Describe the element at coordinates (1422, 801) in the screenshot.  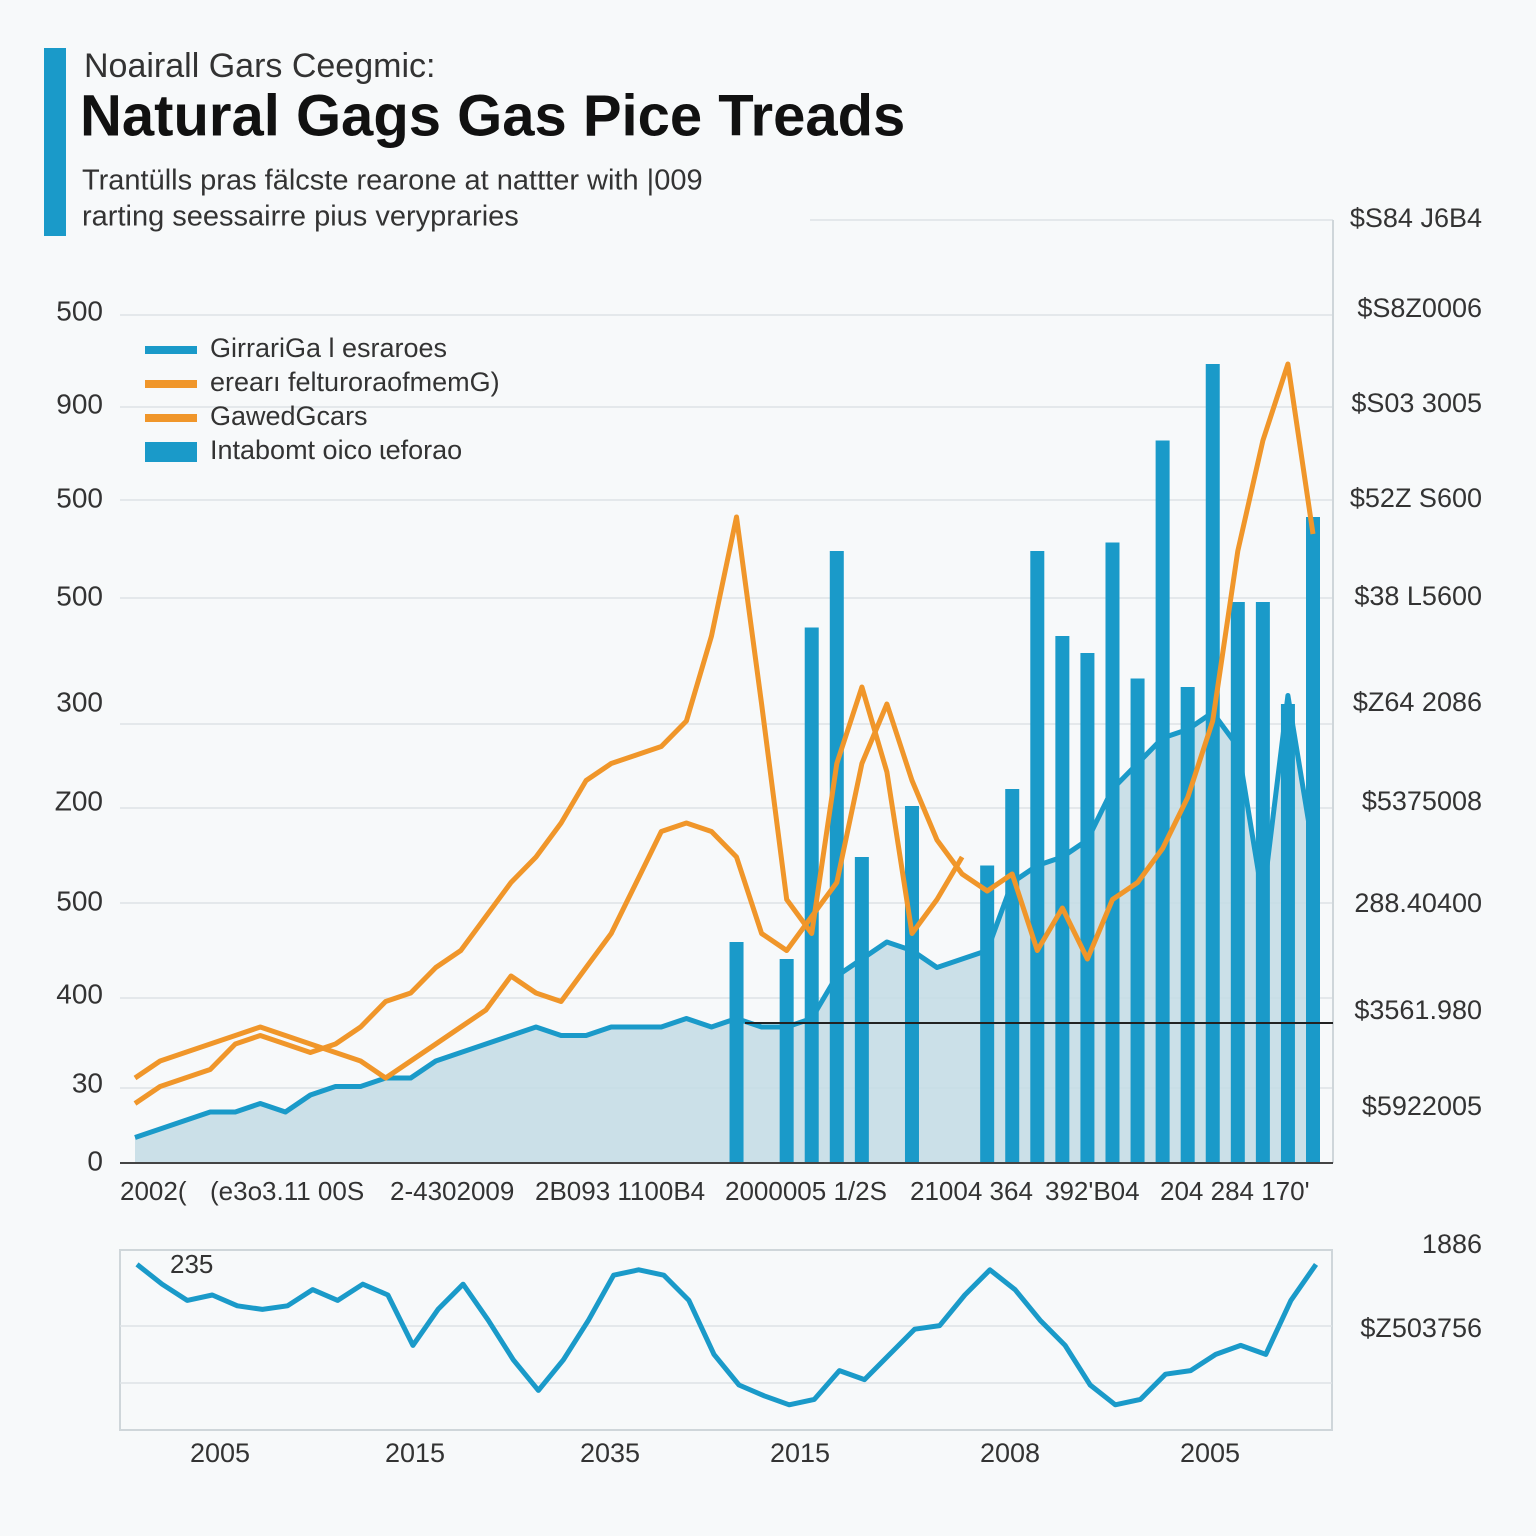
I see `y2-axis-label: $5375008` at that location.